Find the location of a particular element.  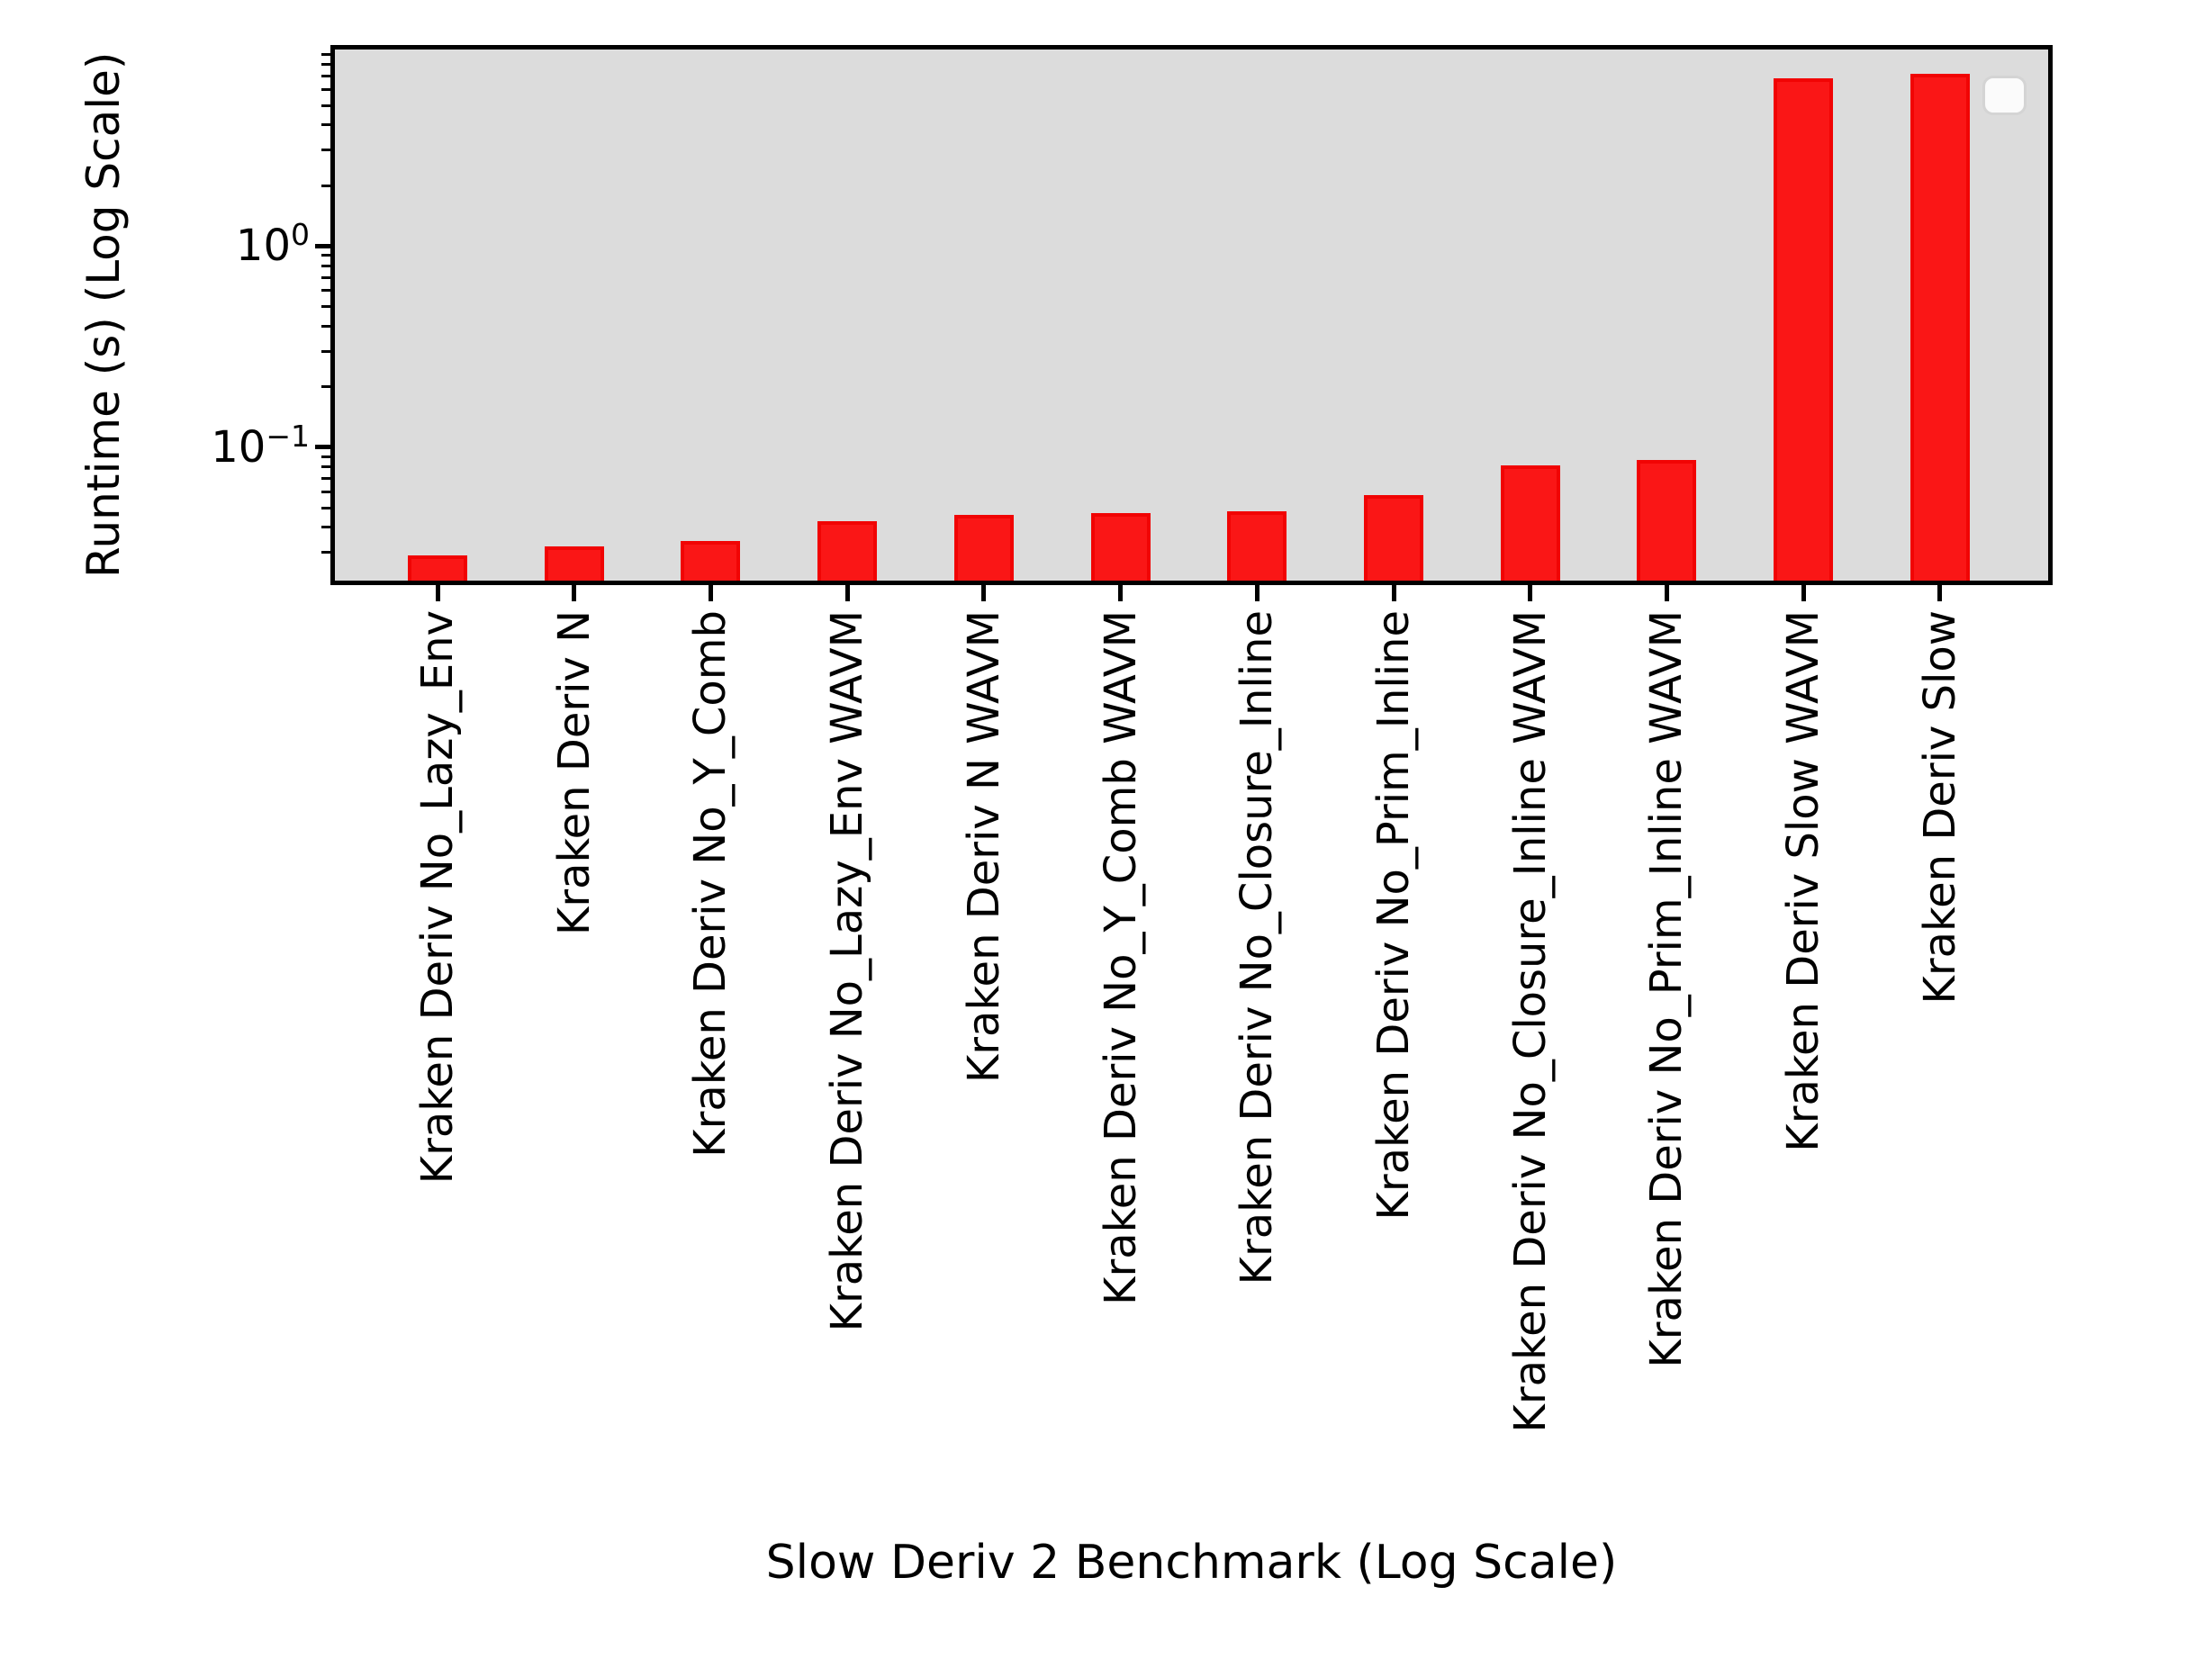

x-tick-label: Kraken Deriv No_Prim_Inline WAVM is located at coordinates (1667, 989).